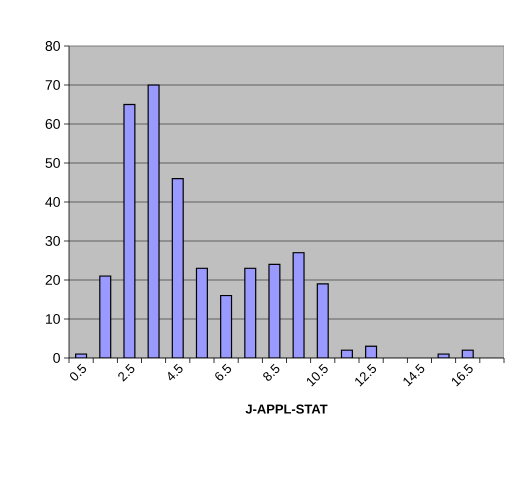 This screenshot has height=482, width=520. Describe the element at coordinates (53, 85) in the screenshot. I see `y-tick-label: 70` at that location.